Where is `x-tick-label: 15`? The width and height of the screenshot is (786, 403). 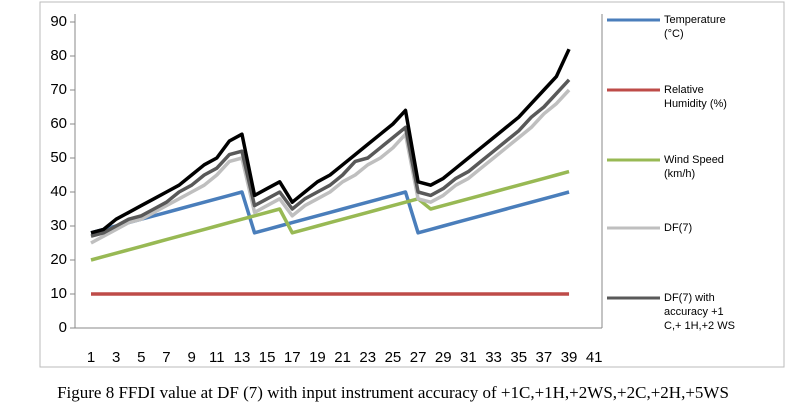
x-tick-label: 15 is located at coordinates (267, 357).